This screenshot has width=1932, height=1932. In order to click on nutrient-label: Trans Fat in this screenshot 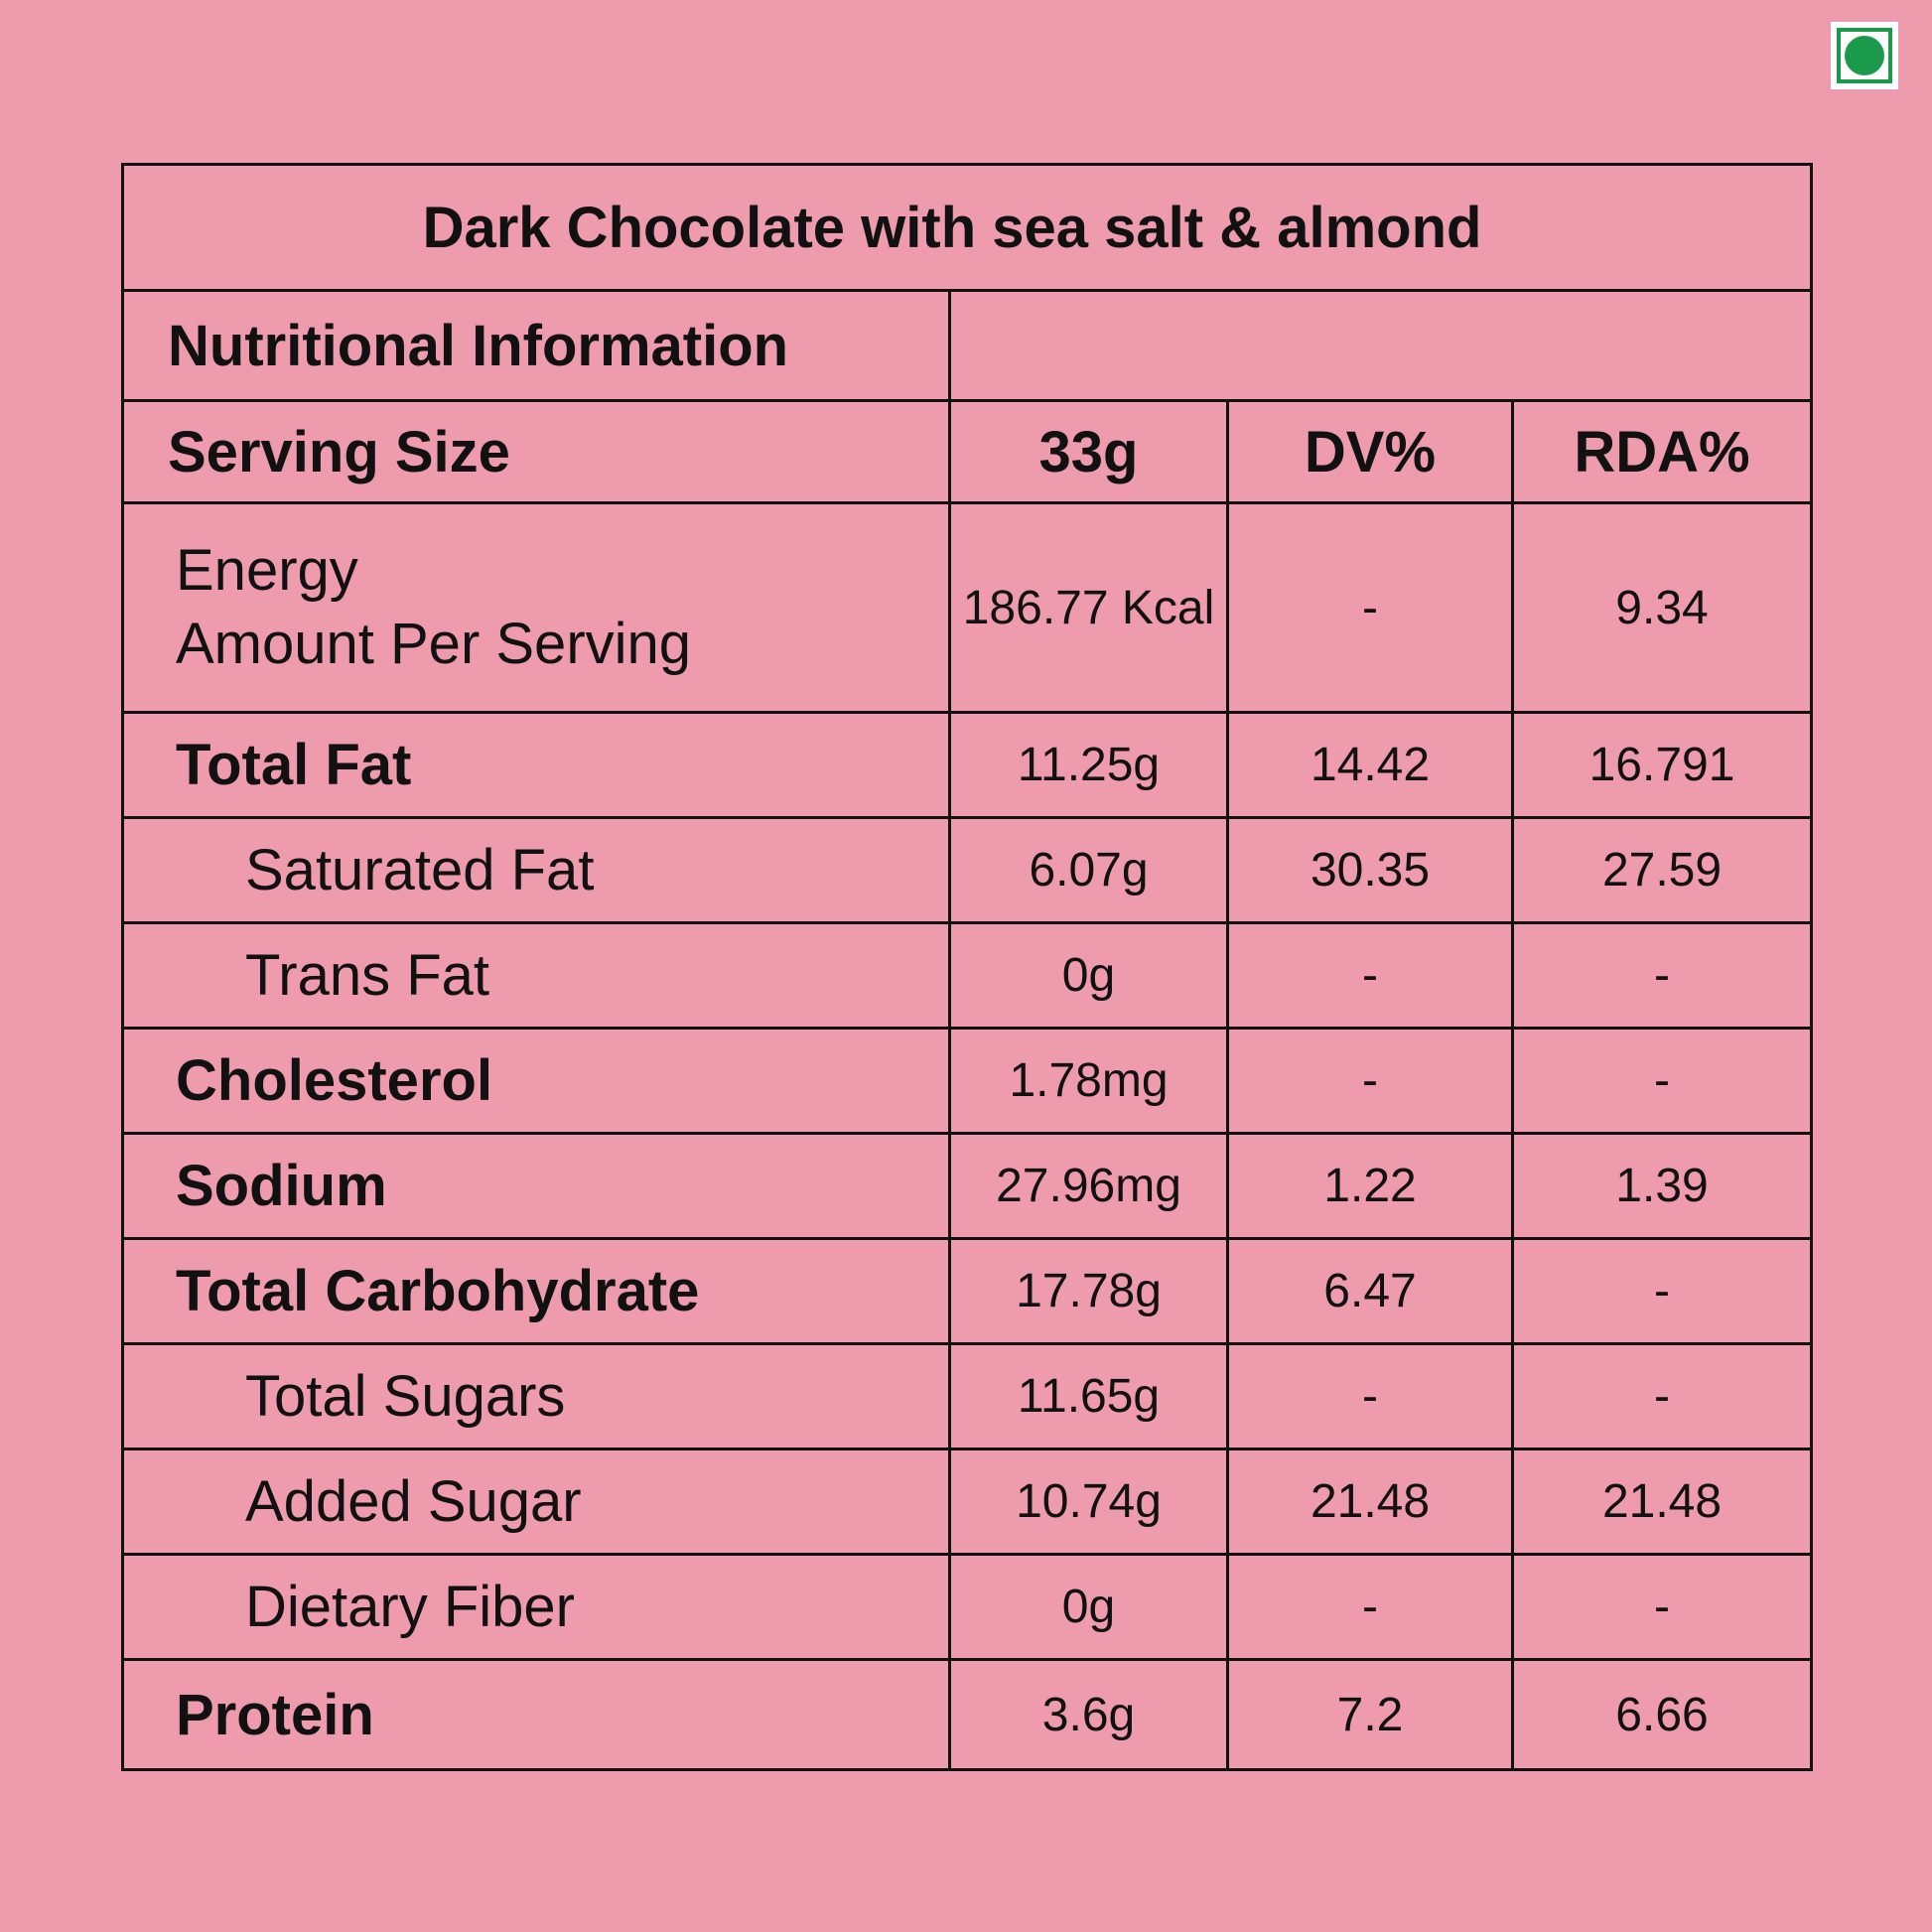, I will do `click(536, 975)`.